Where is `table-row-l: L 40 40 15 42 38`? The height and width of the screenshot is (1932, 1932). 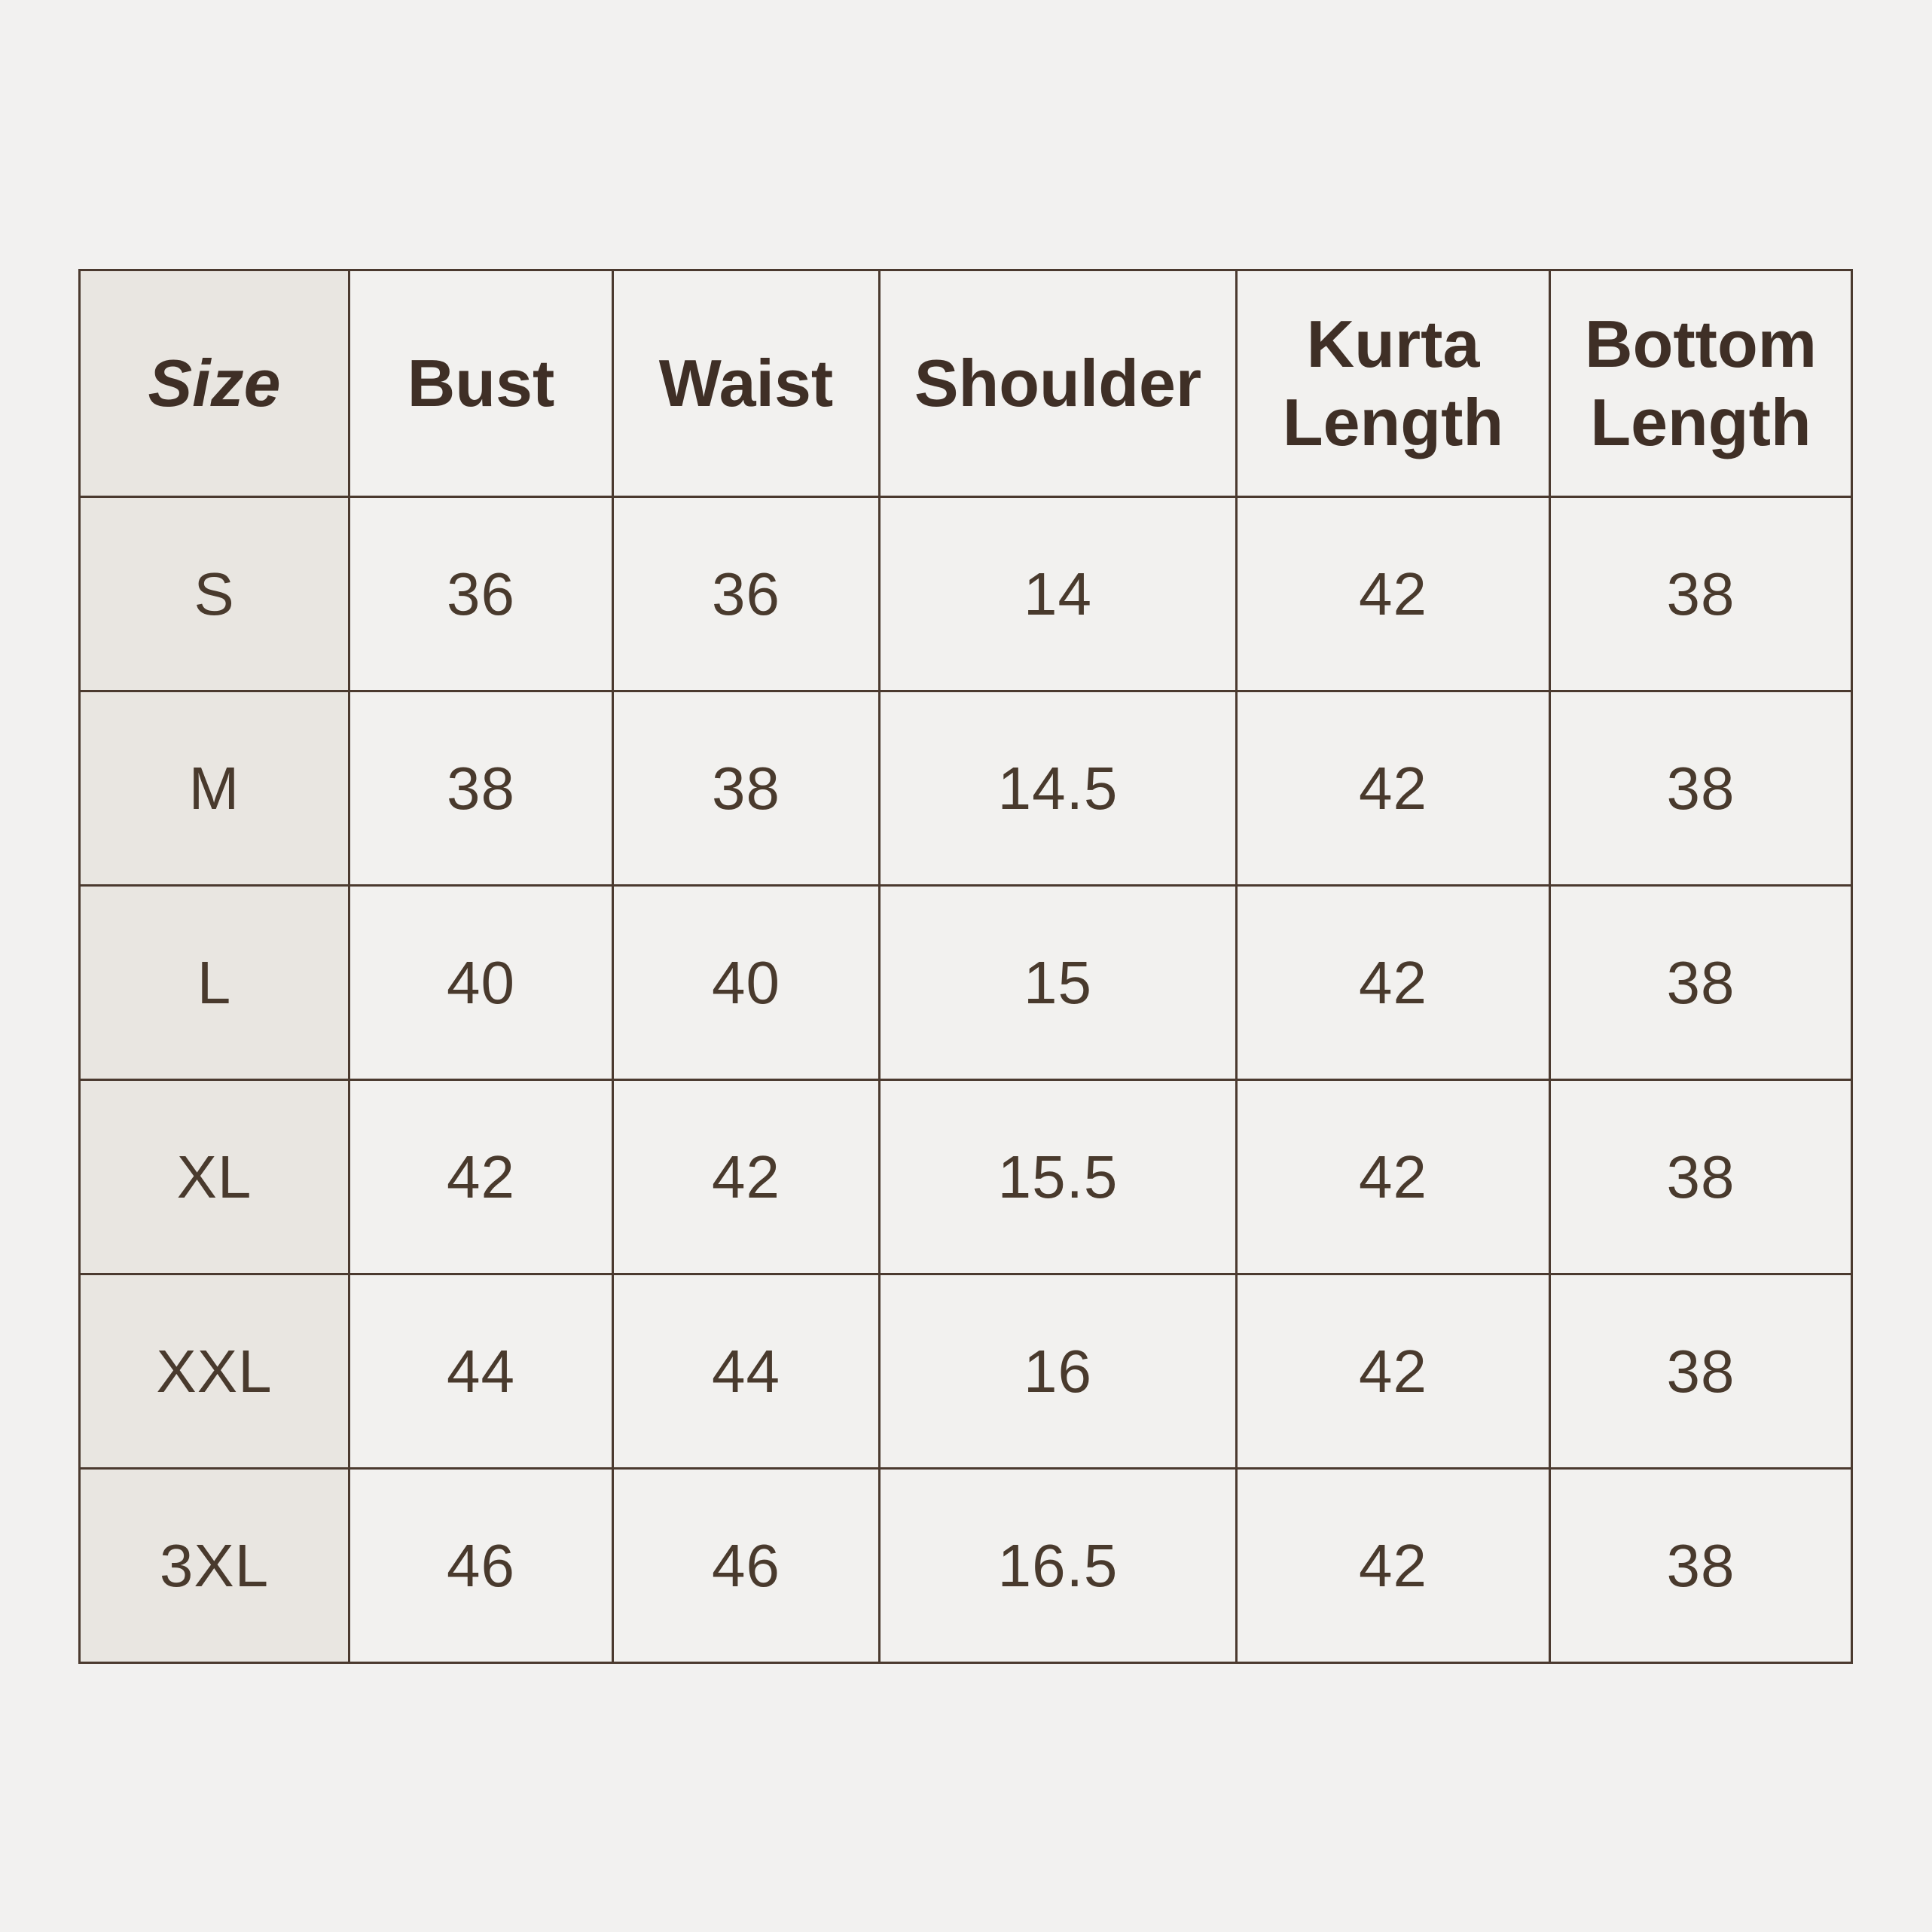 table-row-l: L 40 40 15 42 38 is located at coordinates (966, 983).